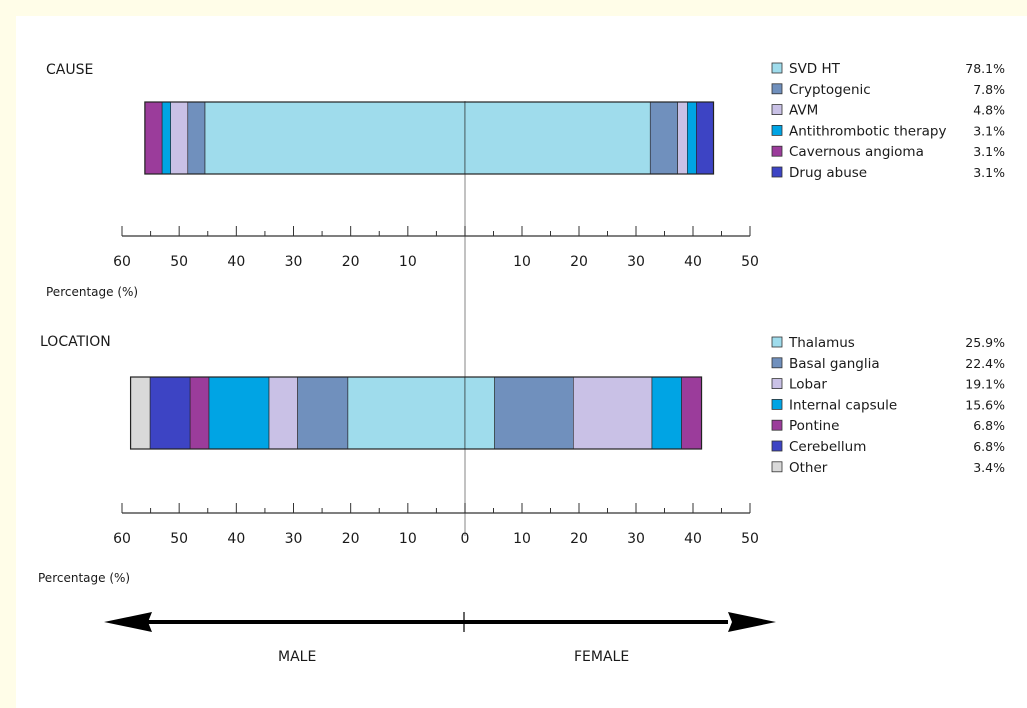 The width and height of the screenshot is (1027, 708). I want to click on bar-male-svd-ht, so click(335, 138).